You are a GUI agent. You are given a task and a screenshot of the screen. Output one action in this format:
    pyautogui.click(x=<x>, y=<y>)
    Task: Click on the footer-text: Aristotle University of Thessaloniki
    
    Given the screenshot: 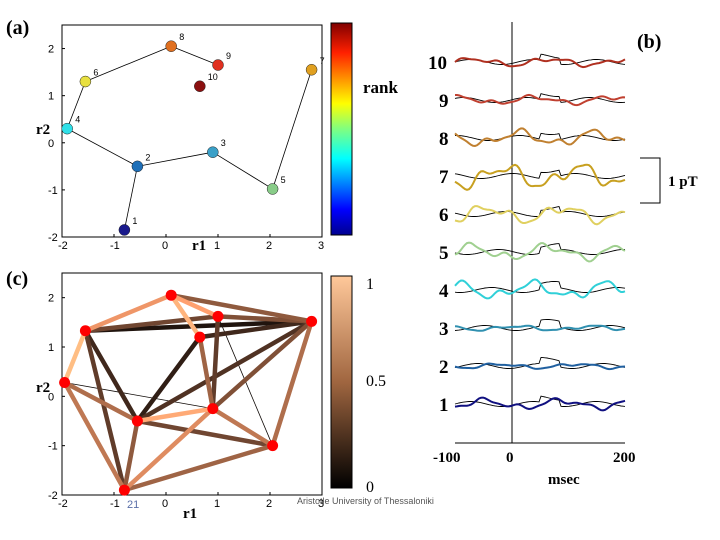 What is the action you would take?
    pyautogui.click(x=365, y=501)
    